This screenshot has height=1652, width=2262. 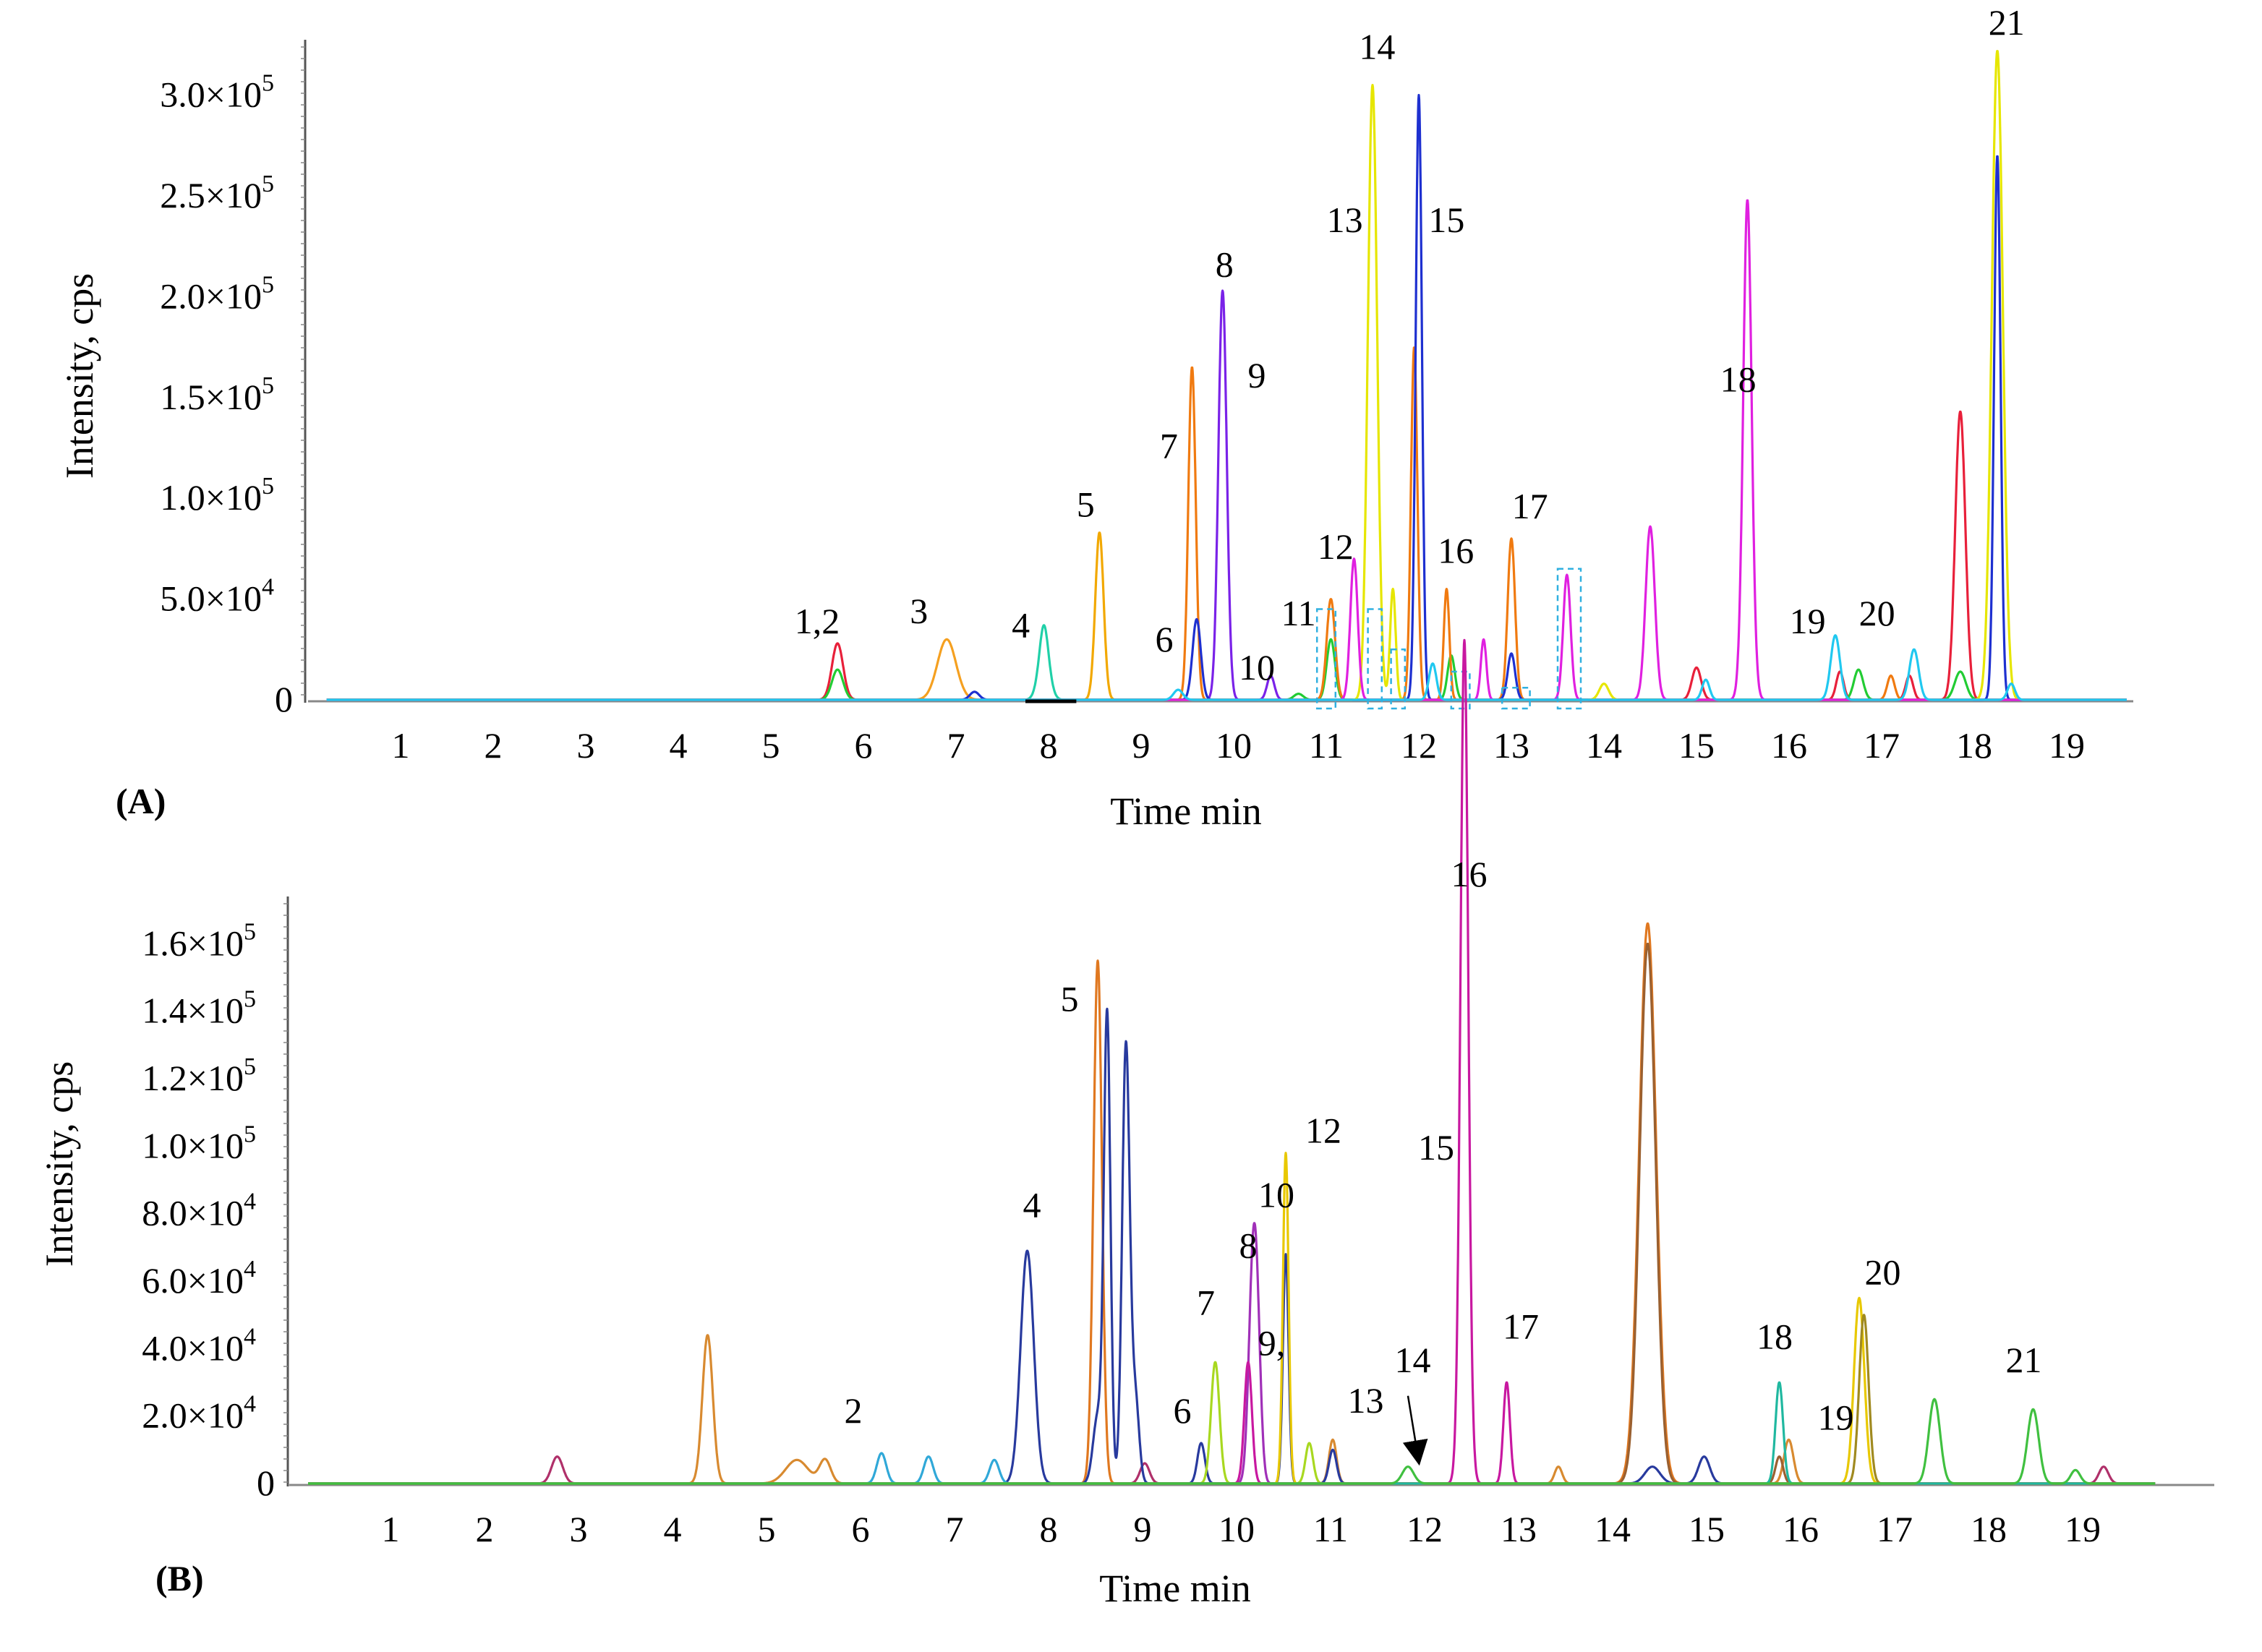 I want to click on peak-label: 9,, so click(x=1272, y=1344).